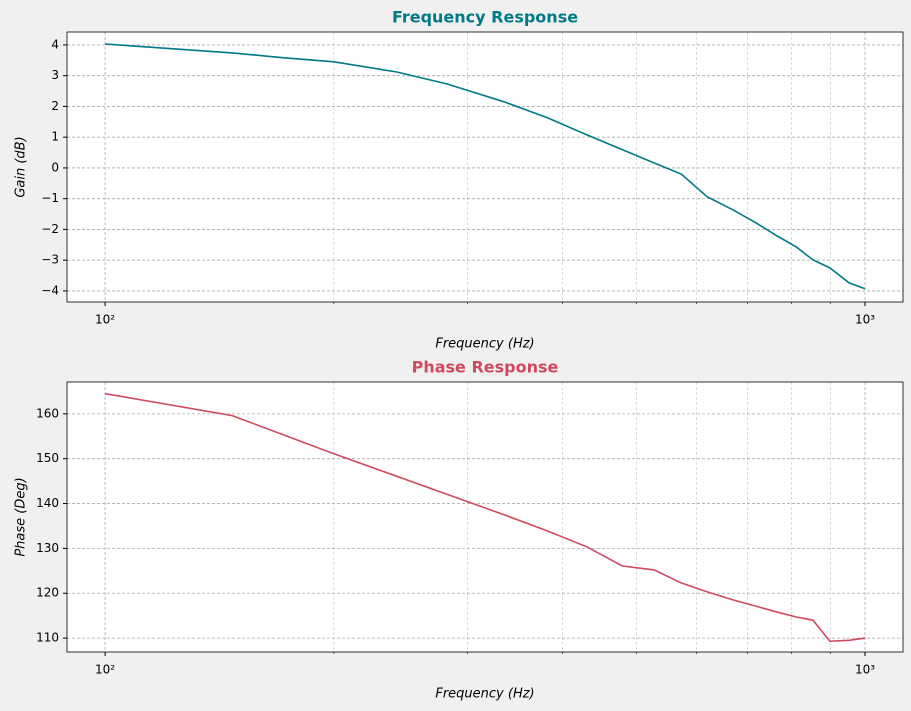 This screenshot has height=711, width=911. Describe the element at coordinates (50, 198) in the screenshot. I see `y-tick-label: −1` at that location.